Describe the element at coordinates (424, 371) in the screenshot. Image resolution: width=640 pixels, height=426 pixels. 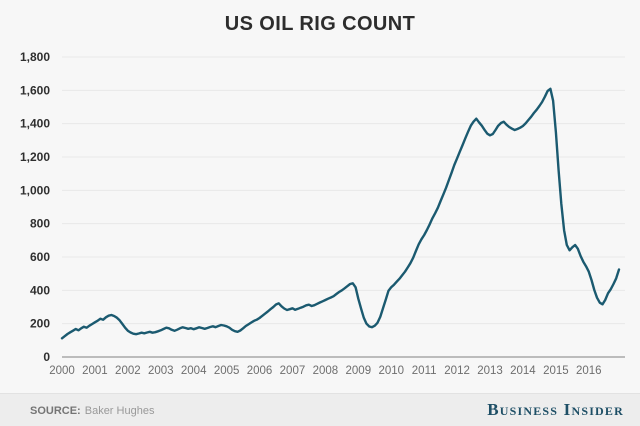
I see `x-tick-label: 2011` at that location.